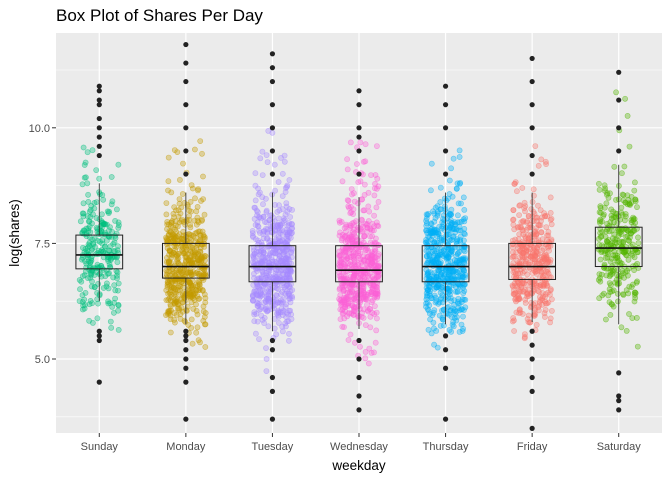 This screenshot has height=480, width=672. Describe the element at coordinates (619, 447) in the screenshot. I see `x-tick-label: Saturday` at that location.